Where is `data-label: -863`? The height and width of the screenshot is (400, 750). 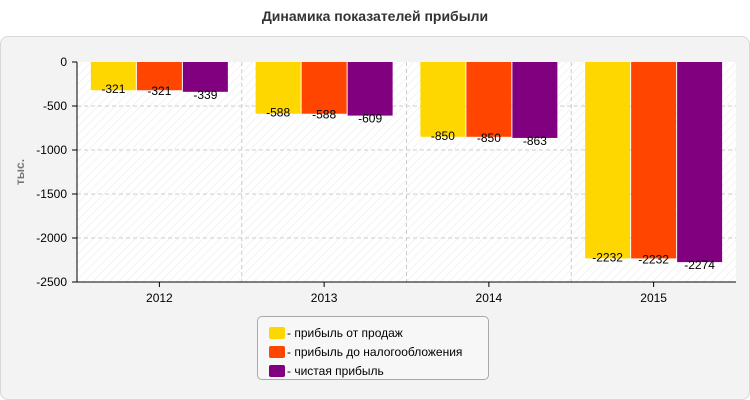
data-label: -863 is located at coordinates (535, 141).